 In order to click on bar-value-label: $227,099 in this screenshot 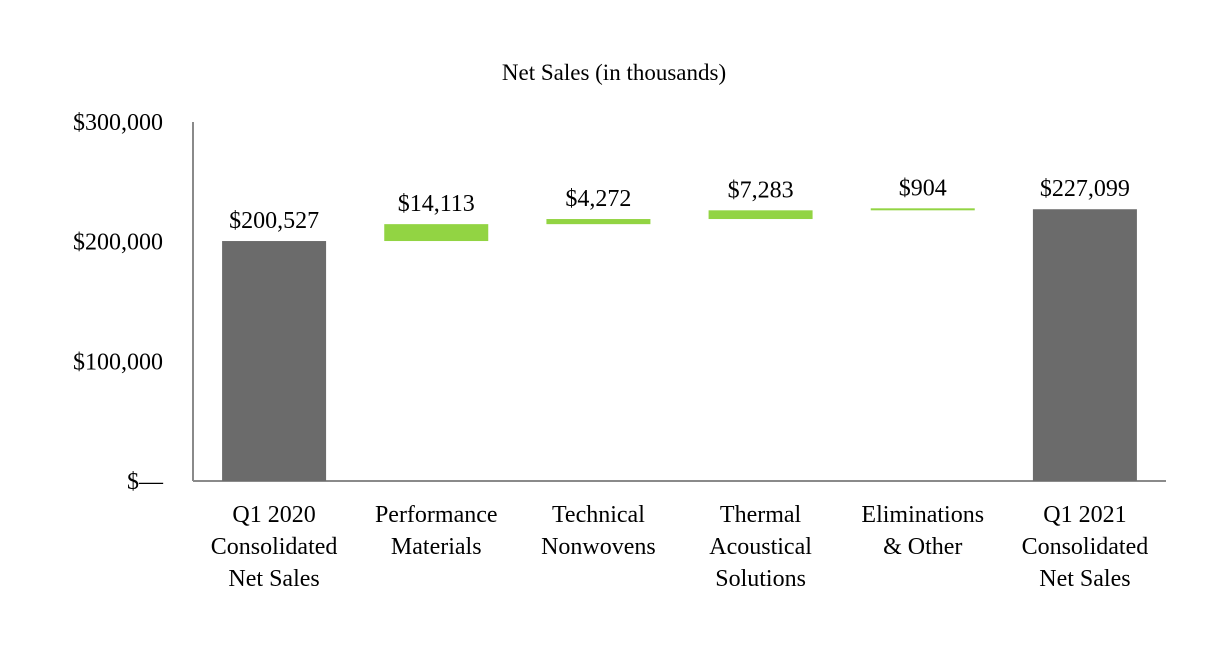, I will do `click(1085, 189)`.